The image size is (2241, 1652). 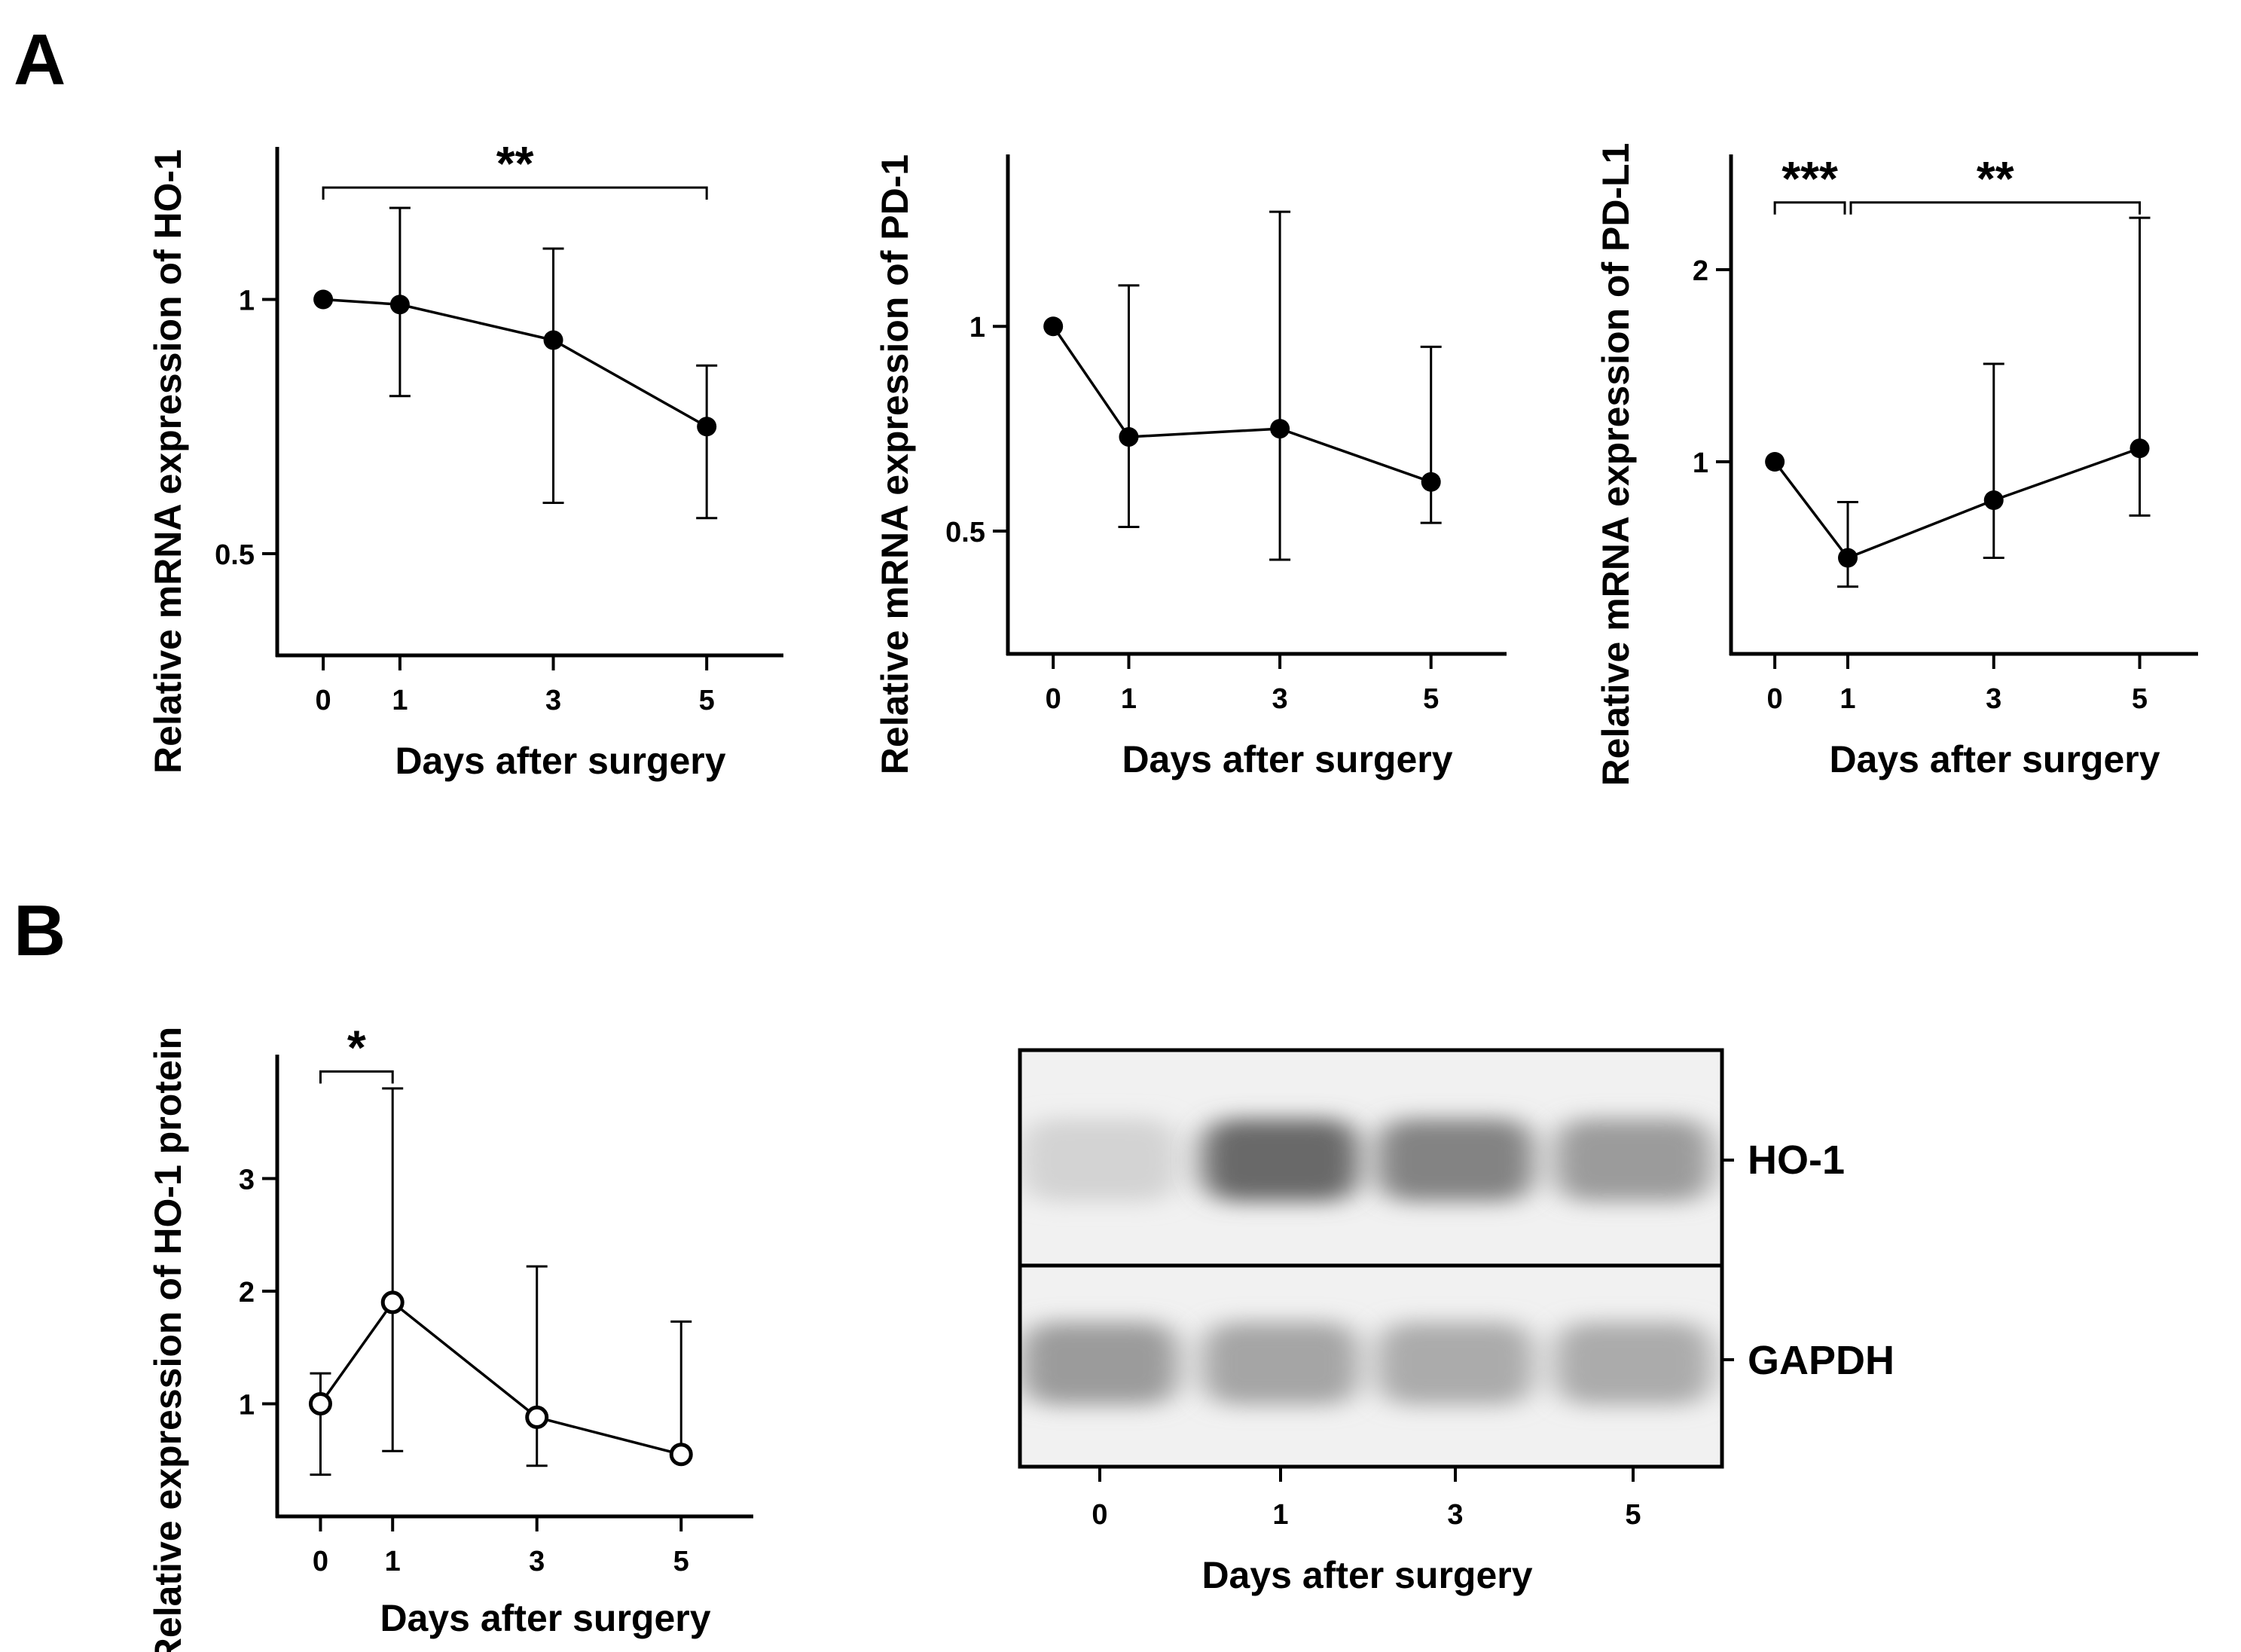 I want to click on blot-lane-label: 5, so click(x=1633, y=1515).